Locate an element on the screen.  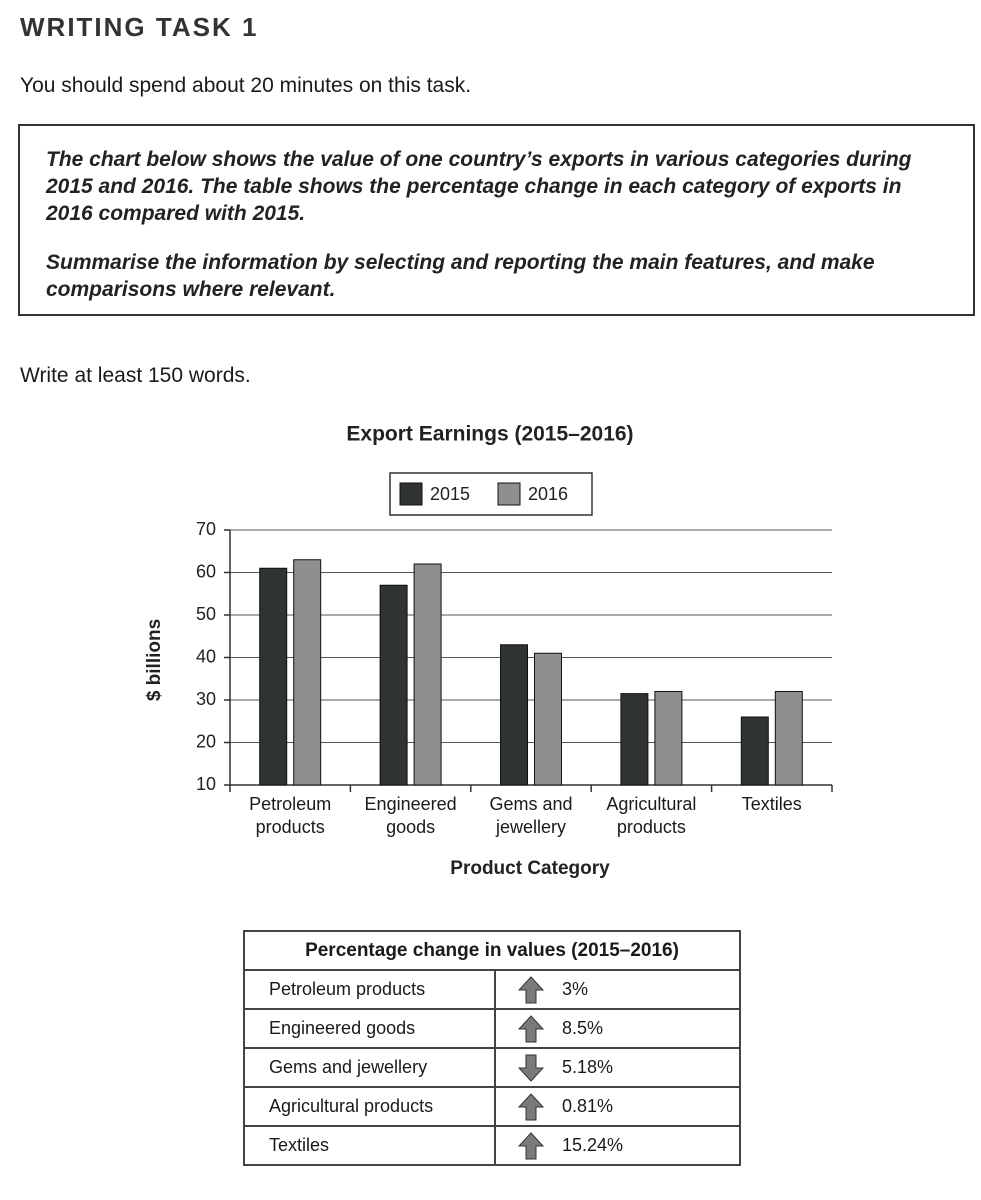
change-cell: 15.24% is located at coordinates (617, 1145).